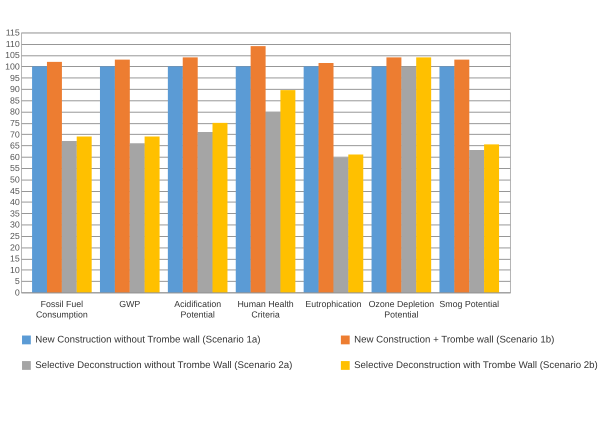 The width and height of the screenshot is (606, 427). I want to click on y-tick-label: 105, so click(12, 55).